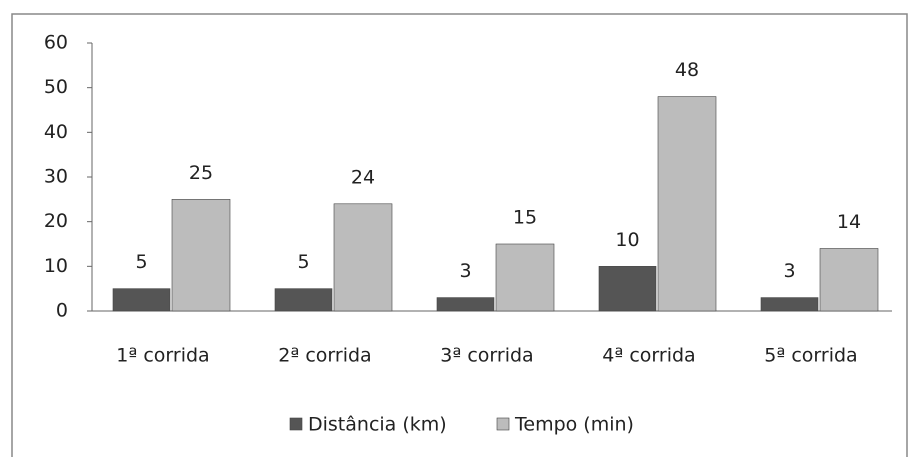 This screenshot has width=919, height=457. I want to click on y-tick-label: 60, so click(56, 43).